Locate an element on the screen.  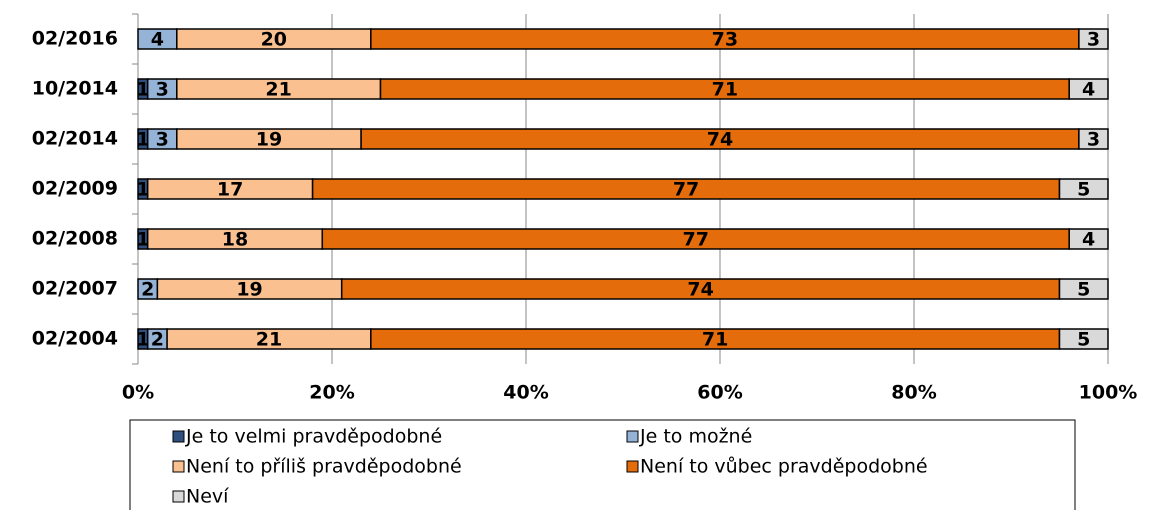
legend-label: Je to velmi pravděpodobné is located at coordinates (313, 437).